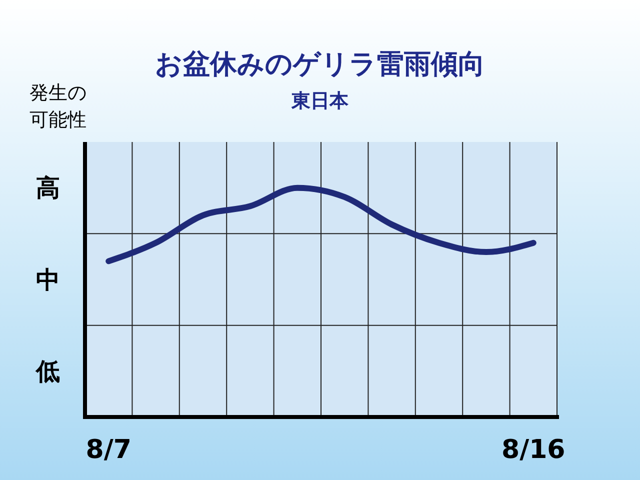 This screenshot has width=640, height=480. Describe the element at coordinates (109, 450) in the screenshot. I see `x-tick-label: 8/7` at that location.